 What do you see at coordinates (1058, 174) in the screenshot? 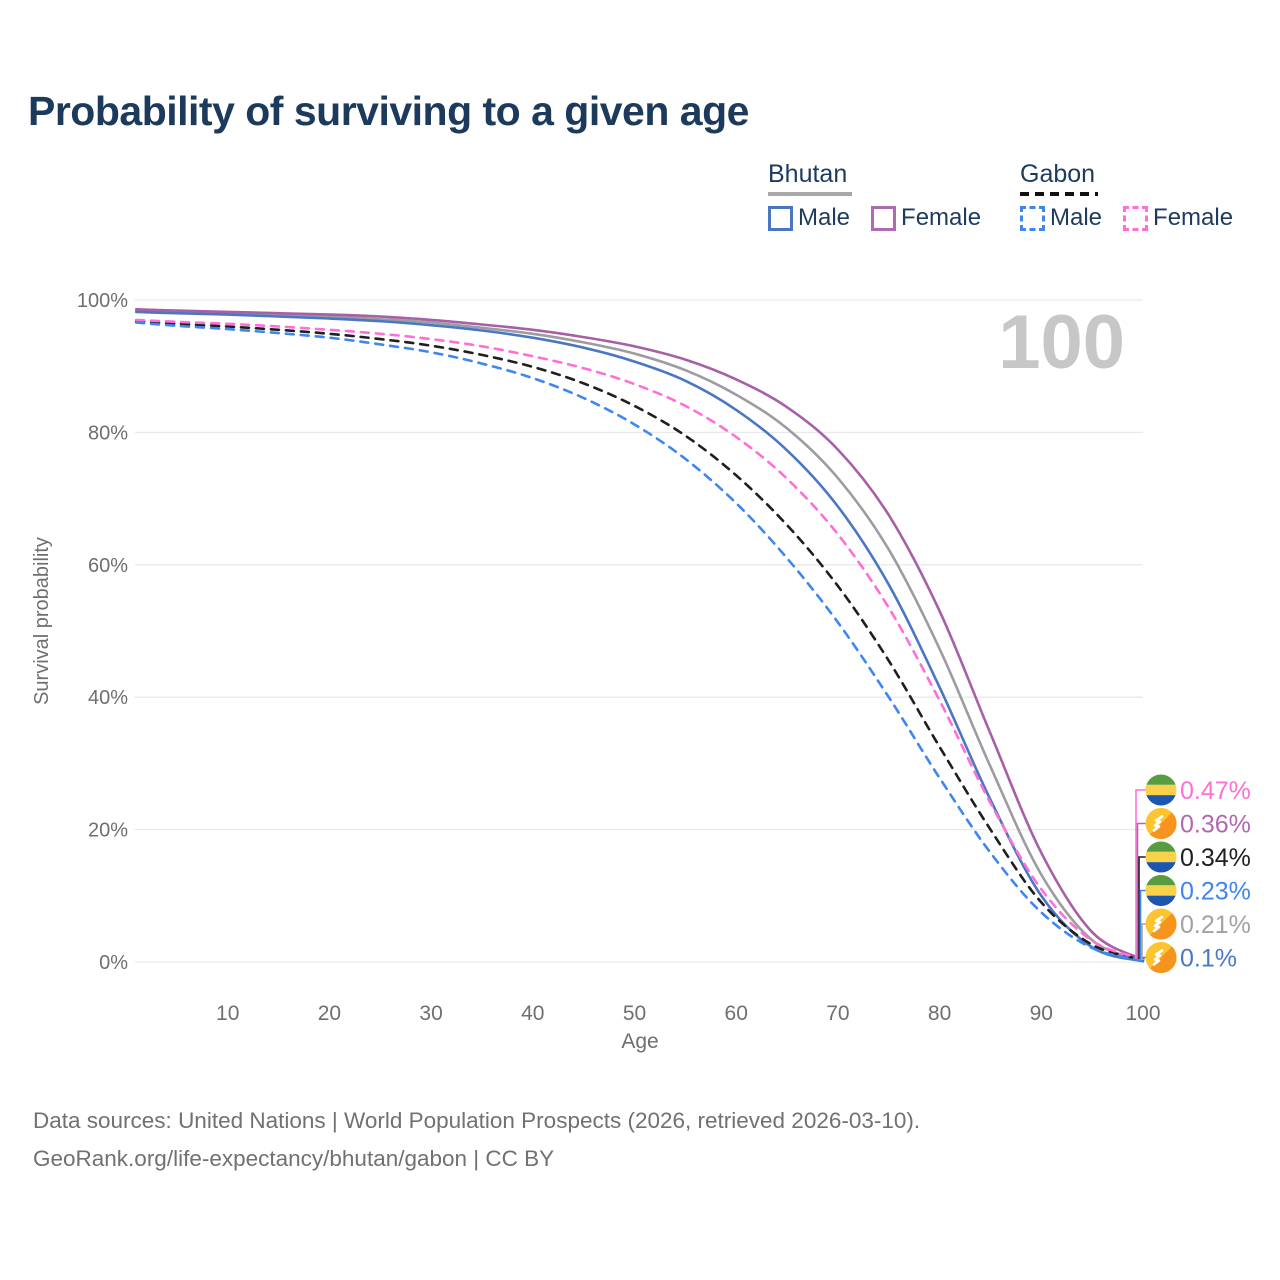
I see `legend-country-gabon: Gabon` at bounding box center [1058, 174].